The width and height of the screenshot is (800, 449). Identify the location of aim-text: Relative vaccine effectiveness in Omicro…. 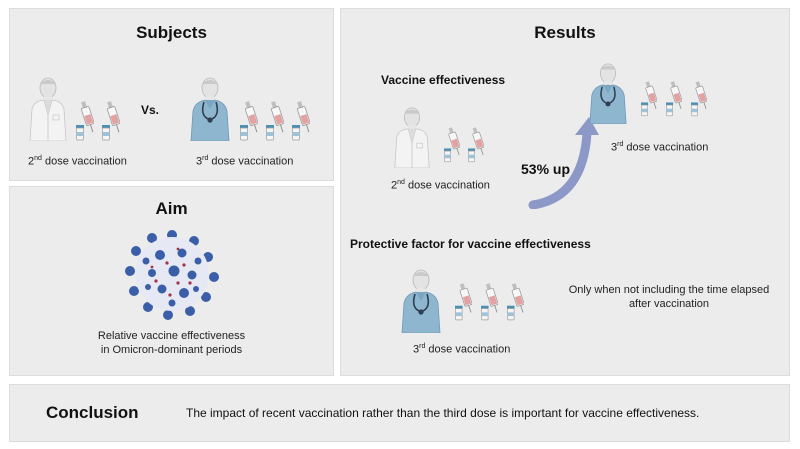
(171, 343).